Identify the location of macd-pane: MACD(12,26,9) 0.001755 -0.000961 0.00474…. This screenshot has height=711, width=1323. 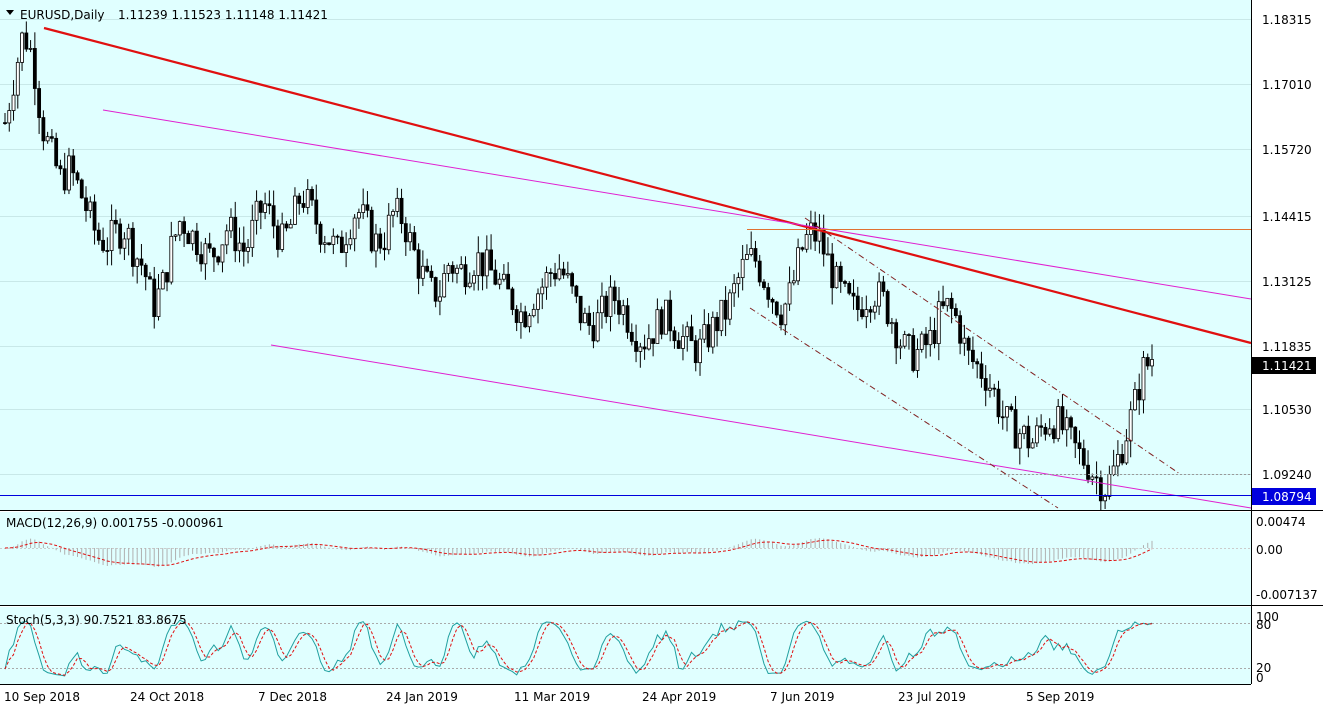
(659, 558).